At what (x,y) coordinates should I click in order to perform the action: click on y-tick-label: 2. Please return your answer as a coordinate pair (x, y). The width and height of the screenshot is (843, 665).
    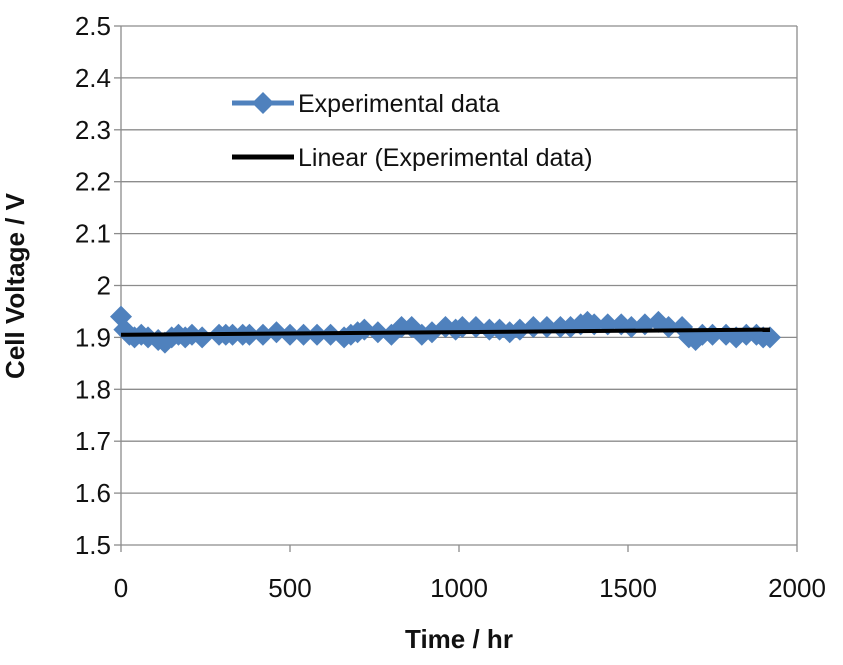
    Looking at the image, I should click on (104, 286).